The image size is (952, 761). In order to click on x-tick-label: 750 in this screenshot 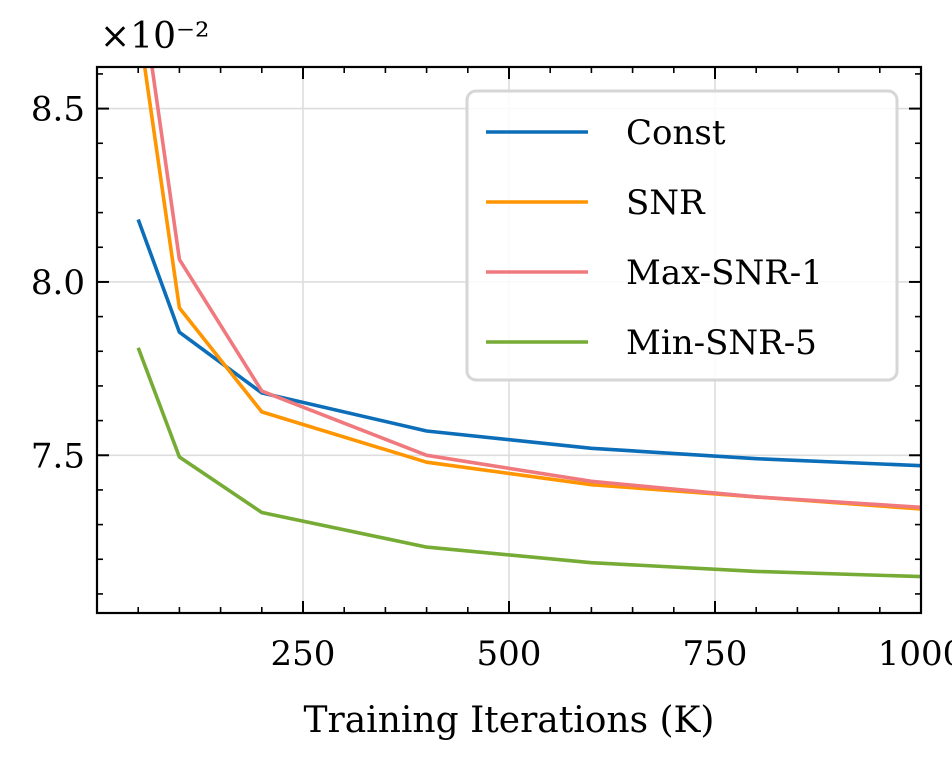, I will do `click(715, 654)`.